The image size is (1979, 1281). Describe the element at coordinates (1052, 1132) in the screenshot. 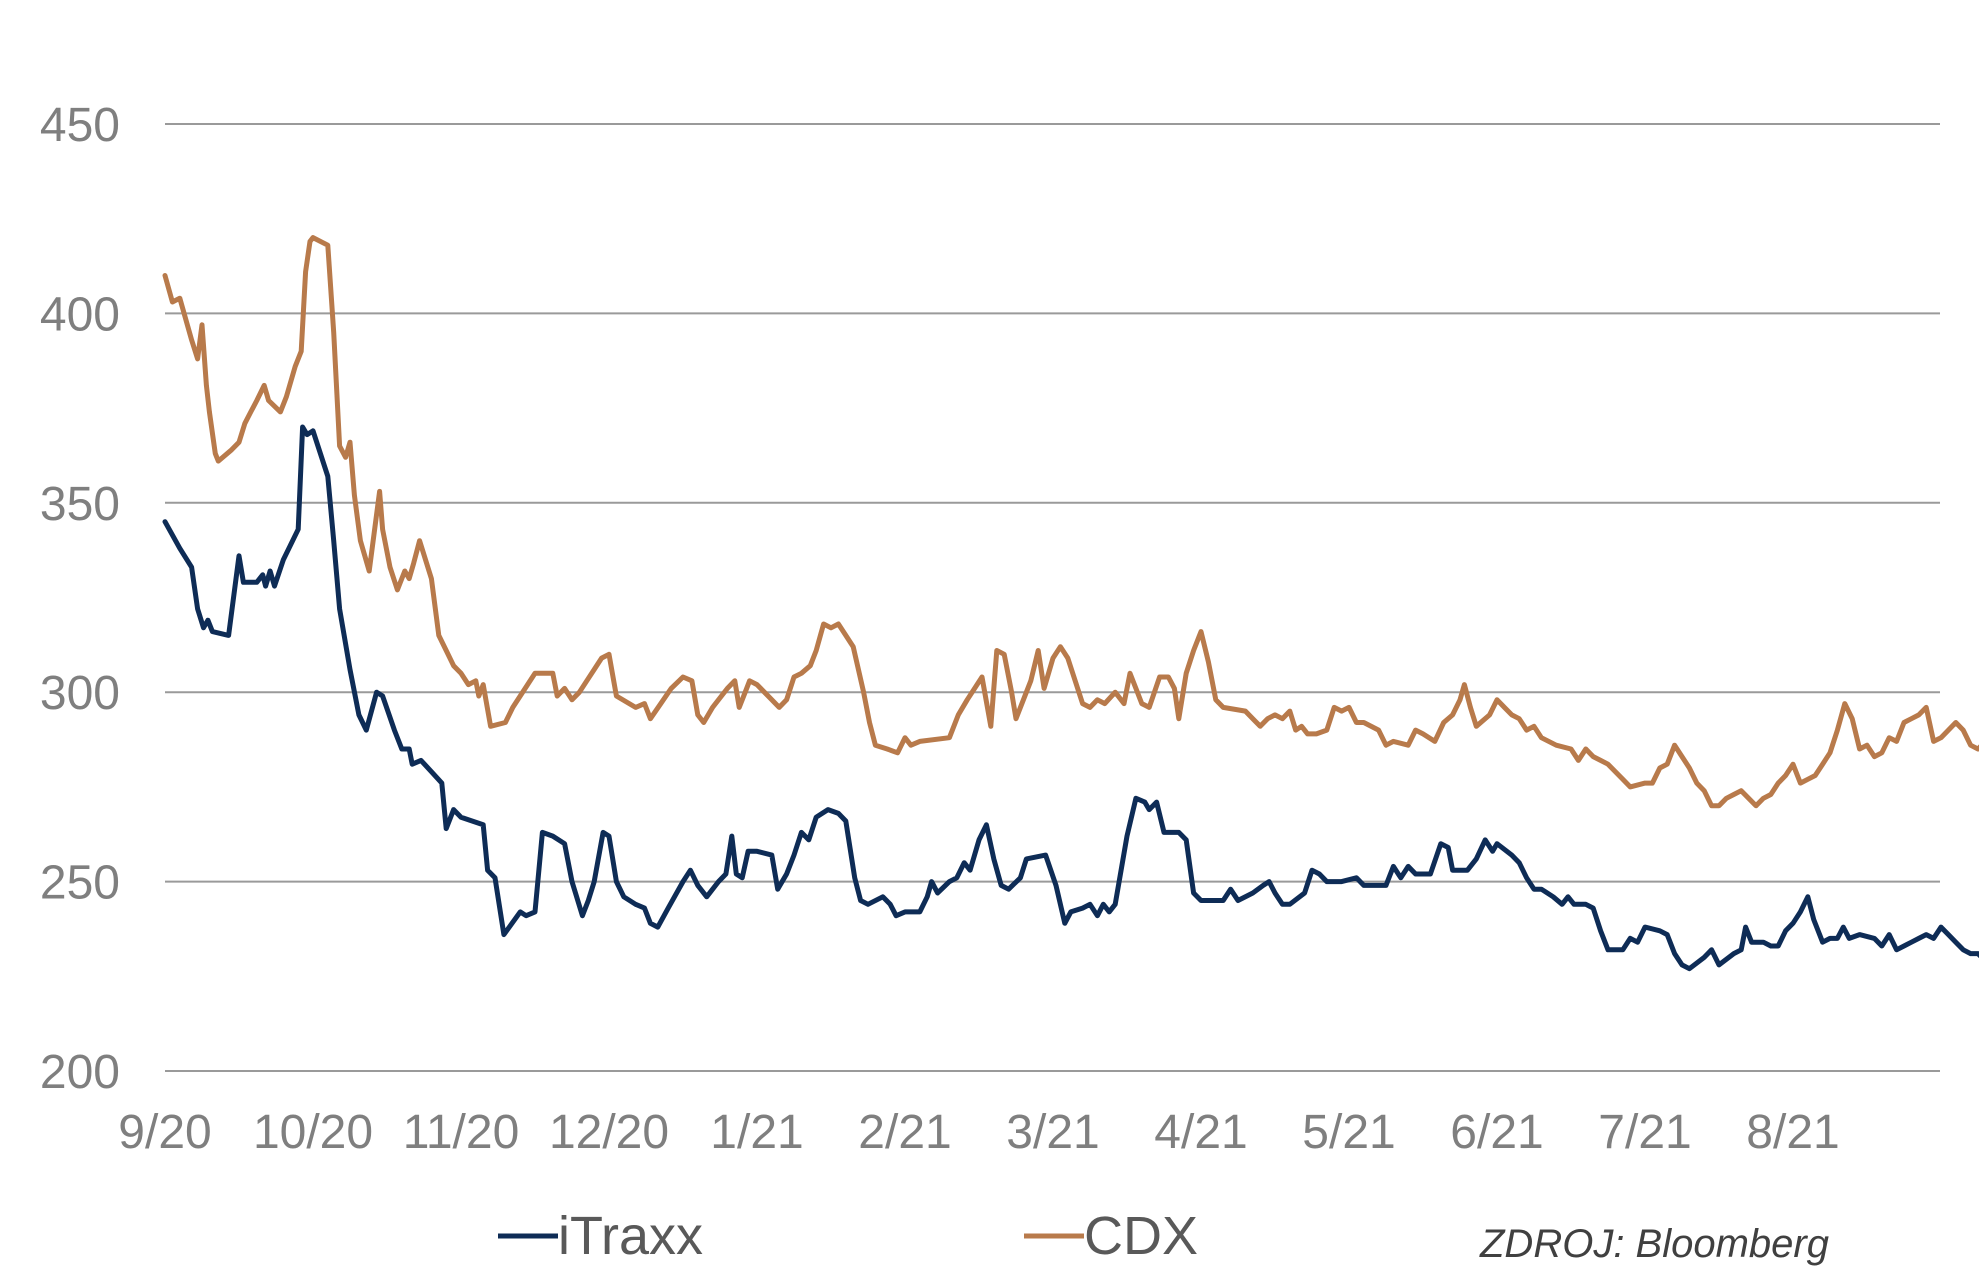

I see `x-tick-label-3-21: 3/21` at that location.